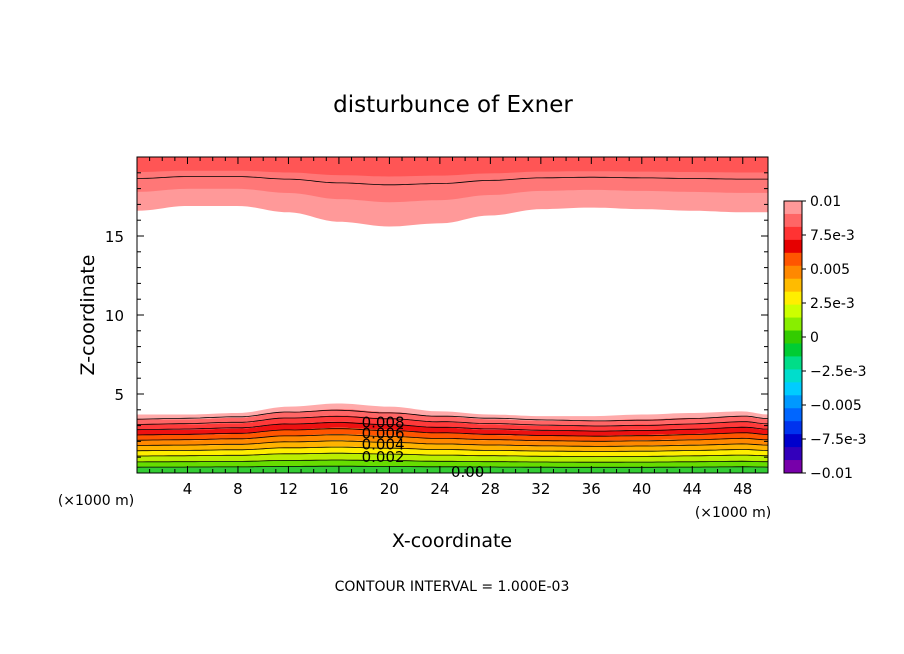 This screenshot has height=654, width=904. I want to click on colorbar-label: 0, so click(814, 338).